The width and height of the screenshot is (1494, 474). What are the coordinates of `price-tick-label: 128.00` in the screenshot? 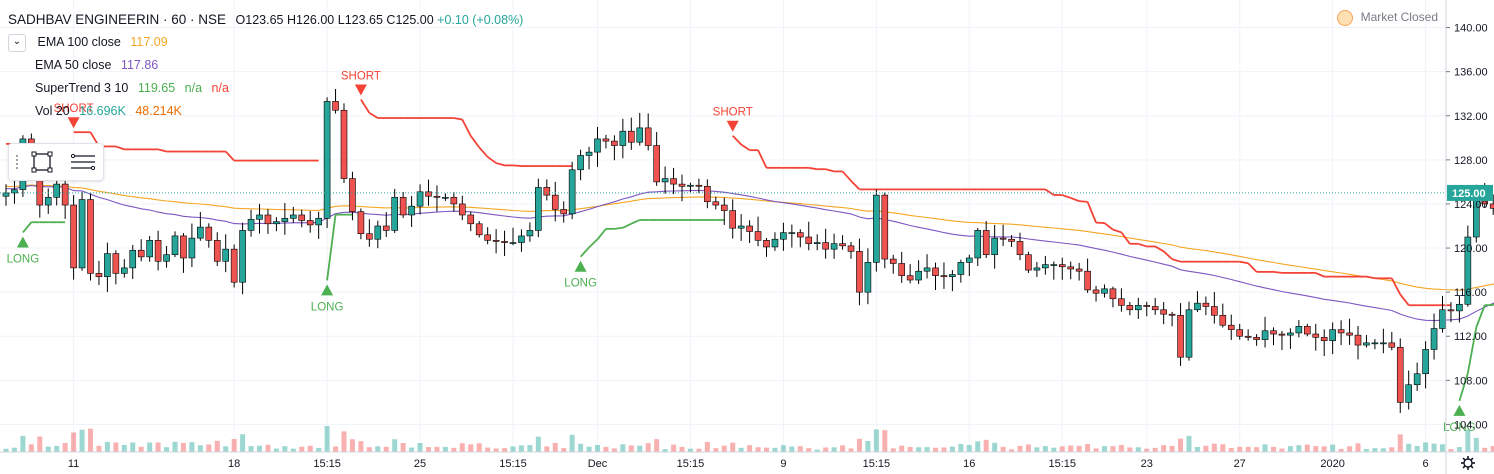 It's located at (1471, 161).